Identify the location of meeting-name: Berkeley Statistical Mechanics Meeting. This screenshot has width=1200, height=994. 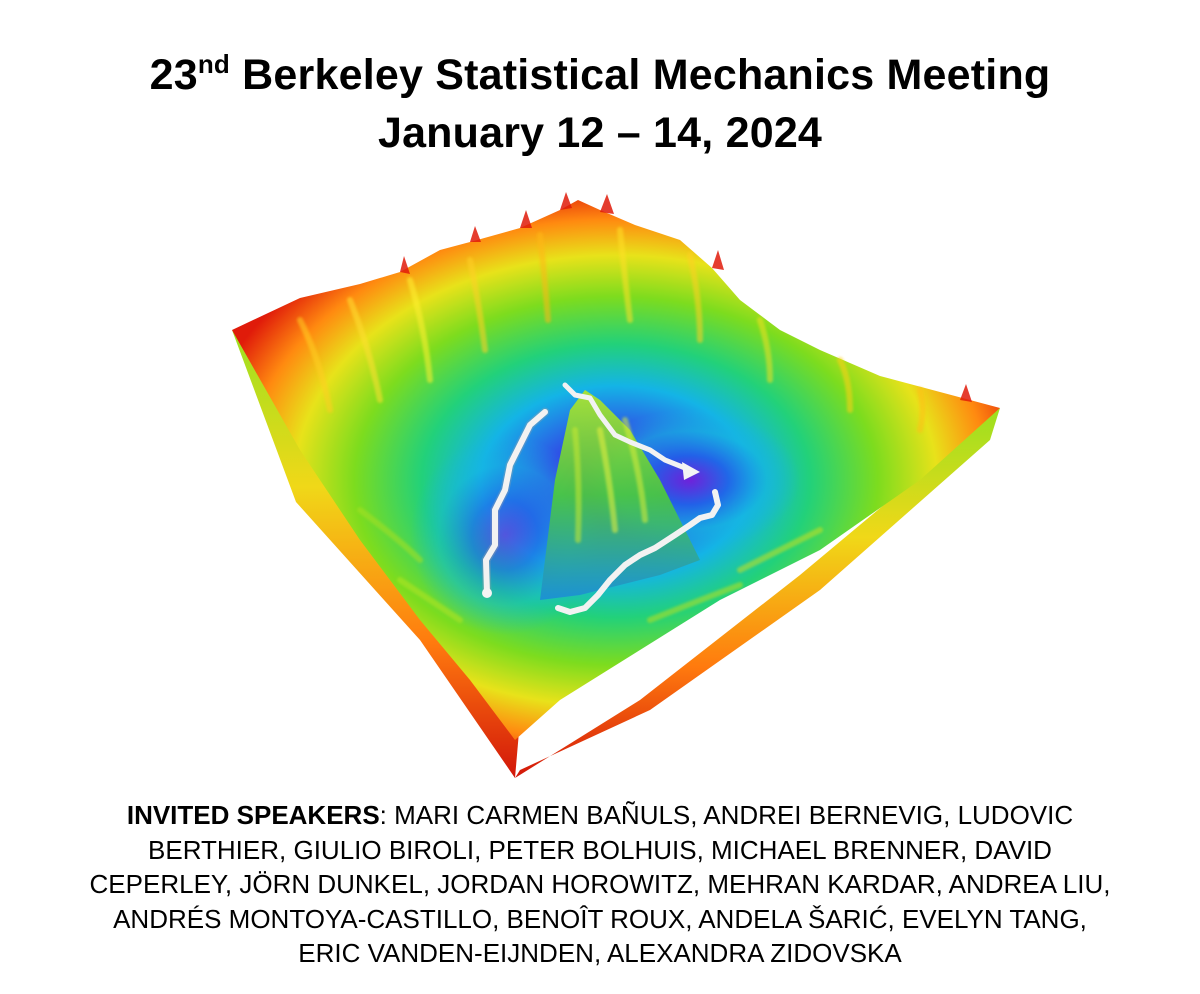
(646, 75).